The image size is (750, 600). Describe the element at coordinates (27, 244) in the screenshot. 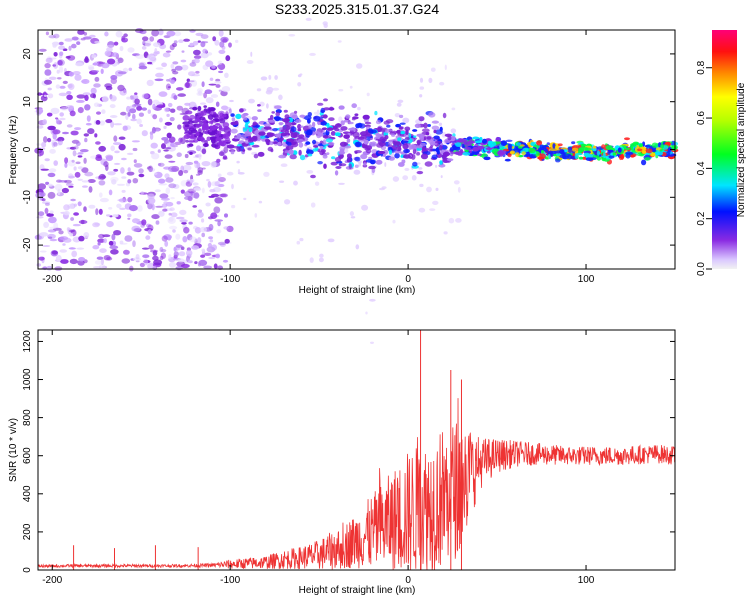

I see `spectrogram-y-tick-label: -20` at that location.